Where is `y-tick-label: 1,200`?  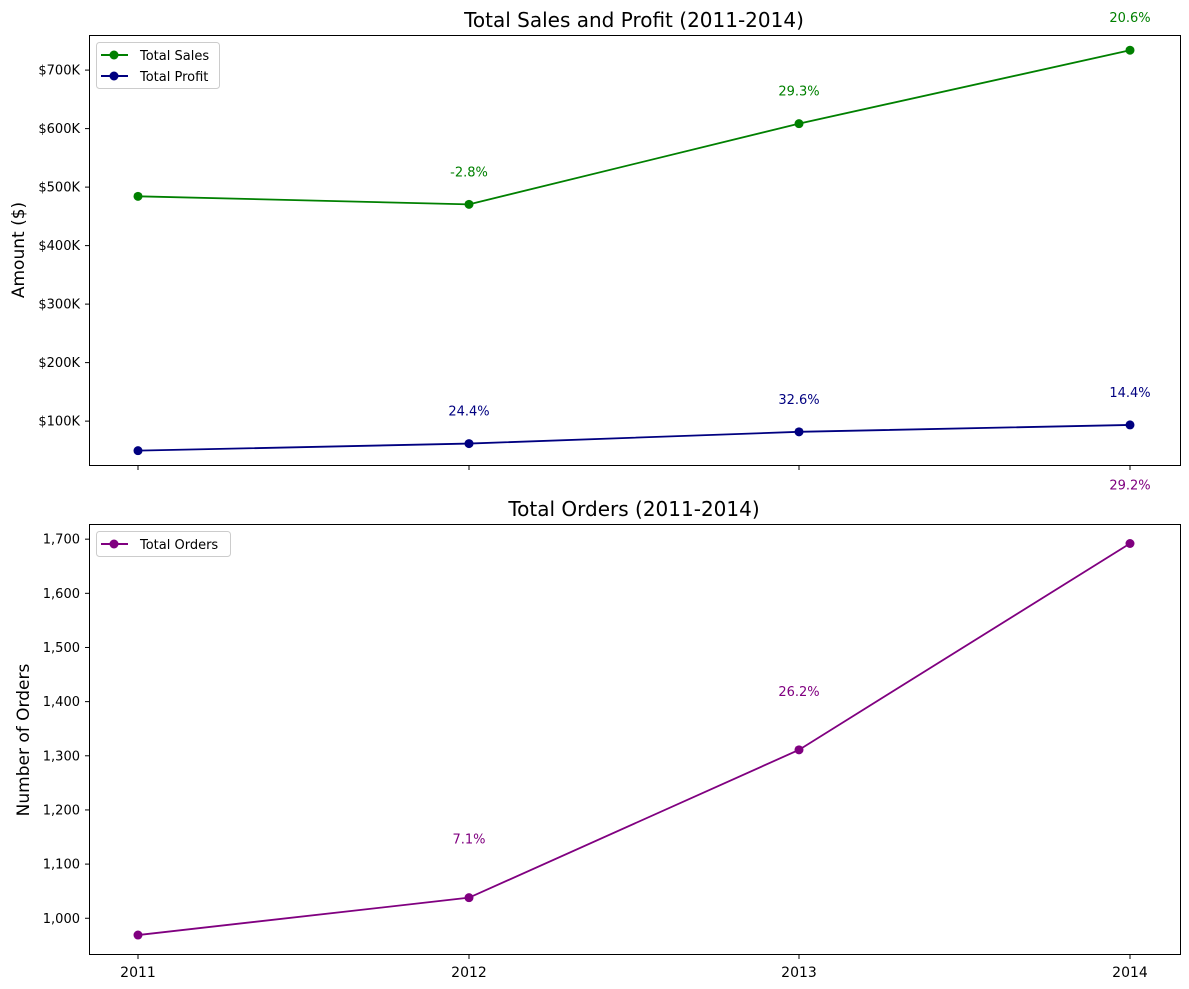 y-tick-label: 1,200 is located at coordinates (61, 810).